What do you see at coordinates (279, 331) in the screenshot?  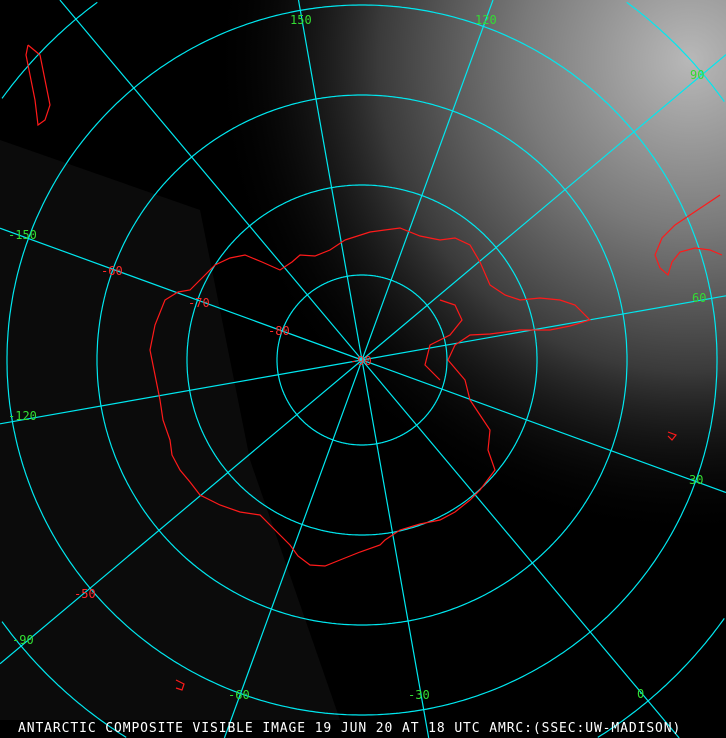 I see `latitude-label: -80` at bounding box center [279, 331].